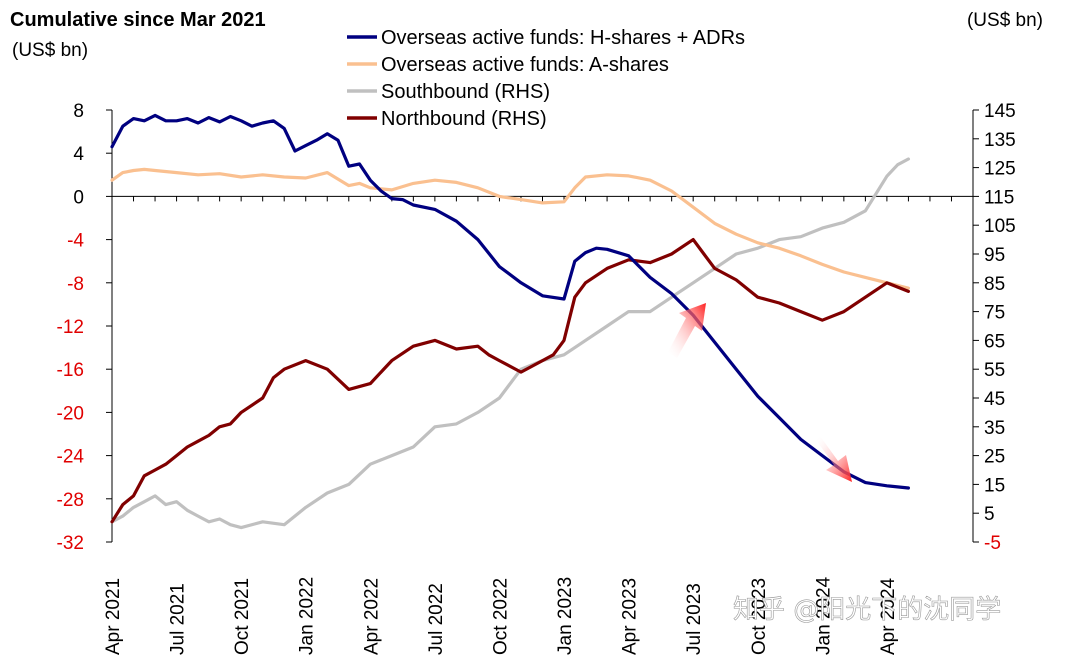 The width and height of the screenshot is (1080, 662). Describe the element at coordinates (70, 413) in the screenshot. I see `left-tick-label: -20` at that location.